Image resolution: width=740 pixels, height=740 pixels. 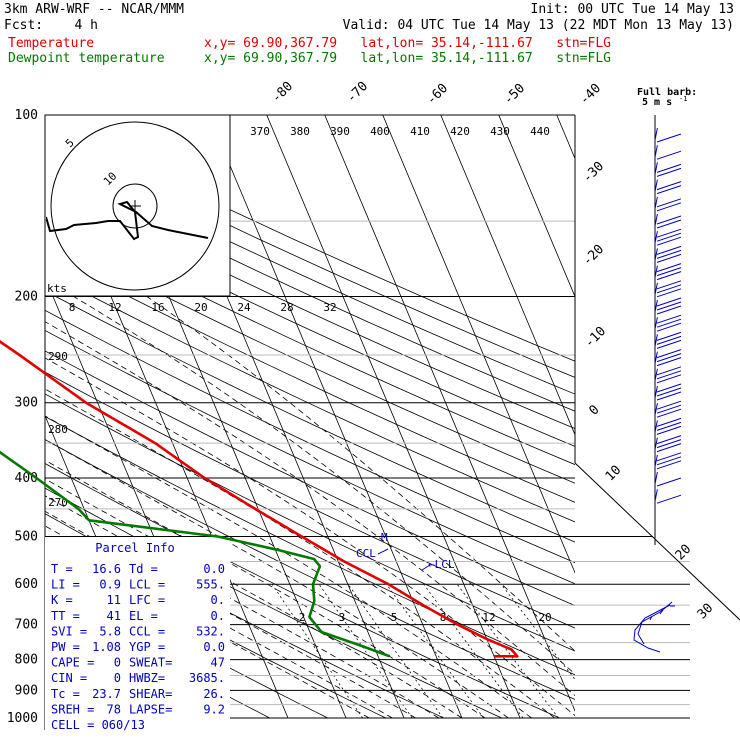 I want to click on parcel-row-value: 3685., so click(x=207, y=678).